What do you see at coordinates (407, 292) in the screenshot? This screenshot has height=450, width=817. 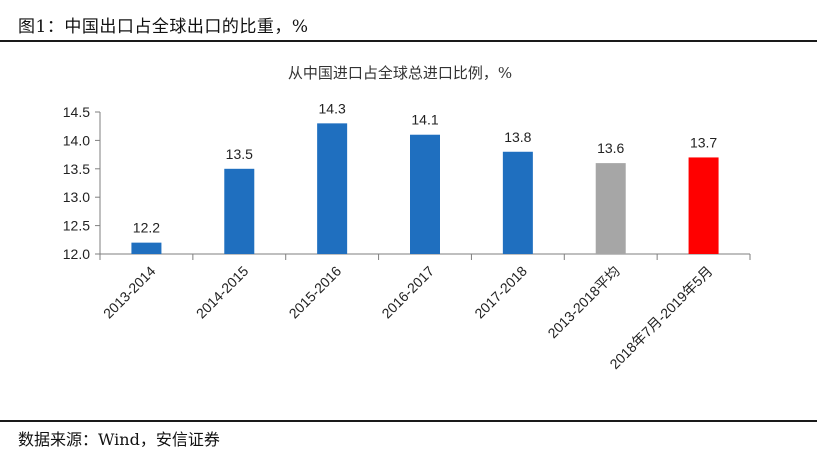 I see `category-label: 2016-2017` at bounding box center [407, 292].